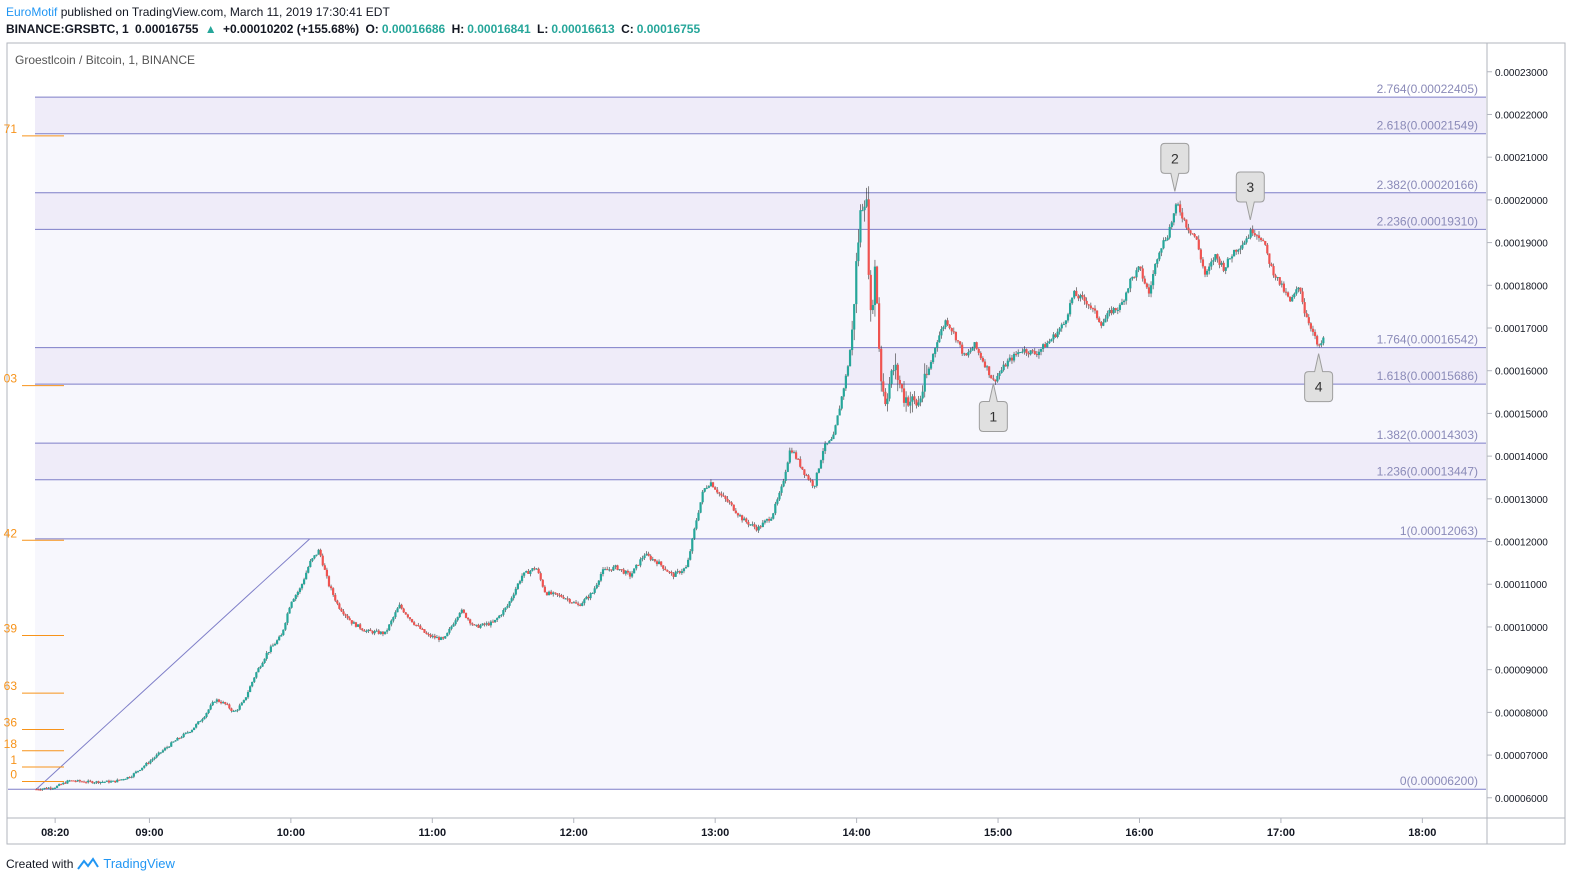 The image size is (1588, 892). Describe the element at coordinates (1521, 628) in the screenshot. I see `y-tick-label: 0.00010000` at that location.